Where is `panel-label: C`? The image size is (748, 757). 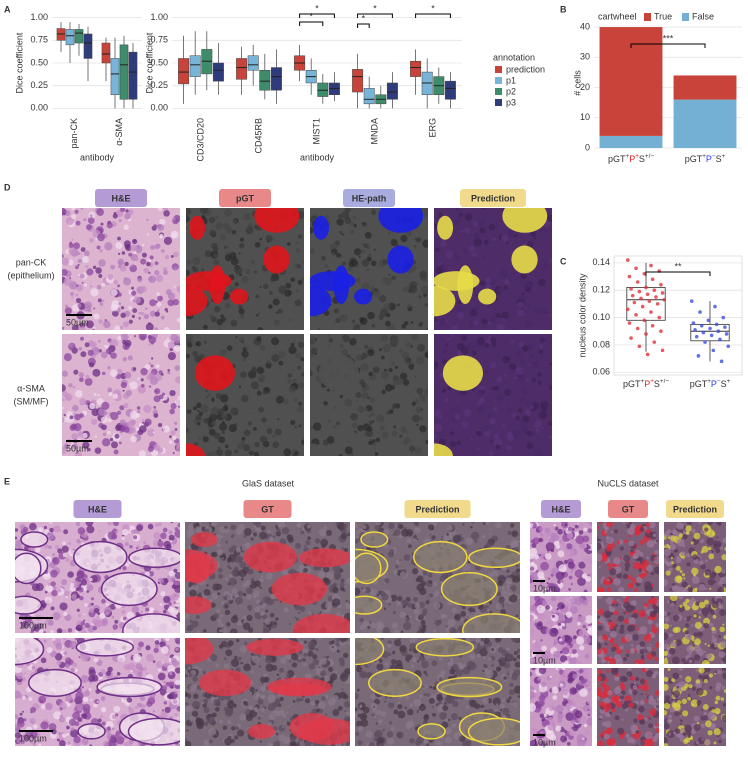 panel-label: C is located at coordinates (563, 261).